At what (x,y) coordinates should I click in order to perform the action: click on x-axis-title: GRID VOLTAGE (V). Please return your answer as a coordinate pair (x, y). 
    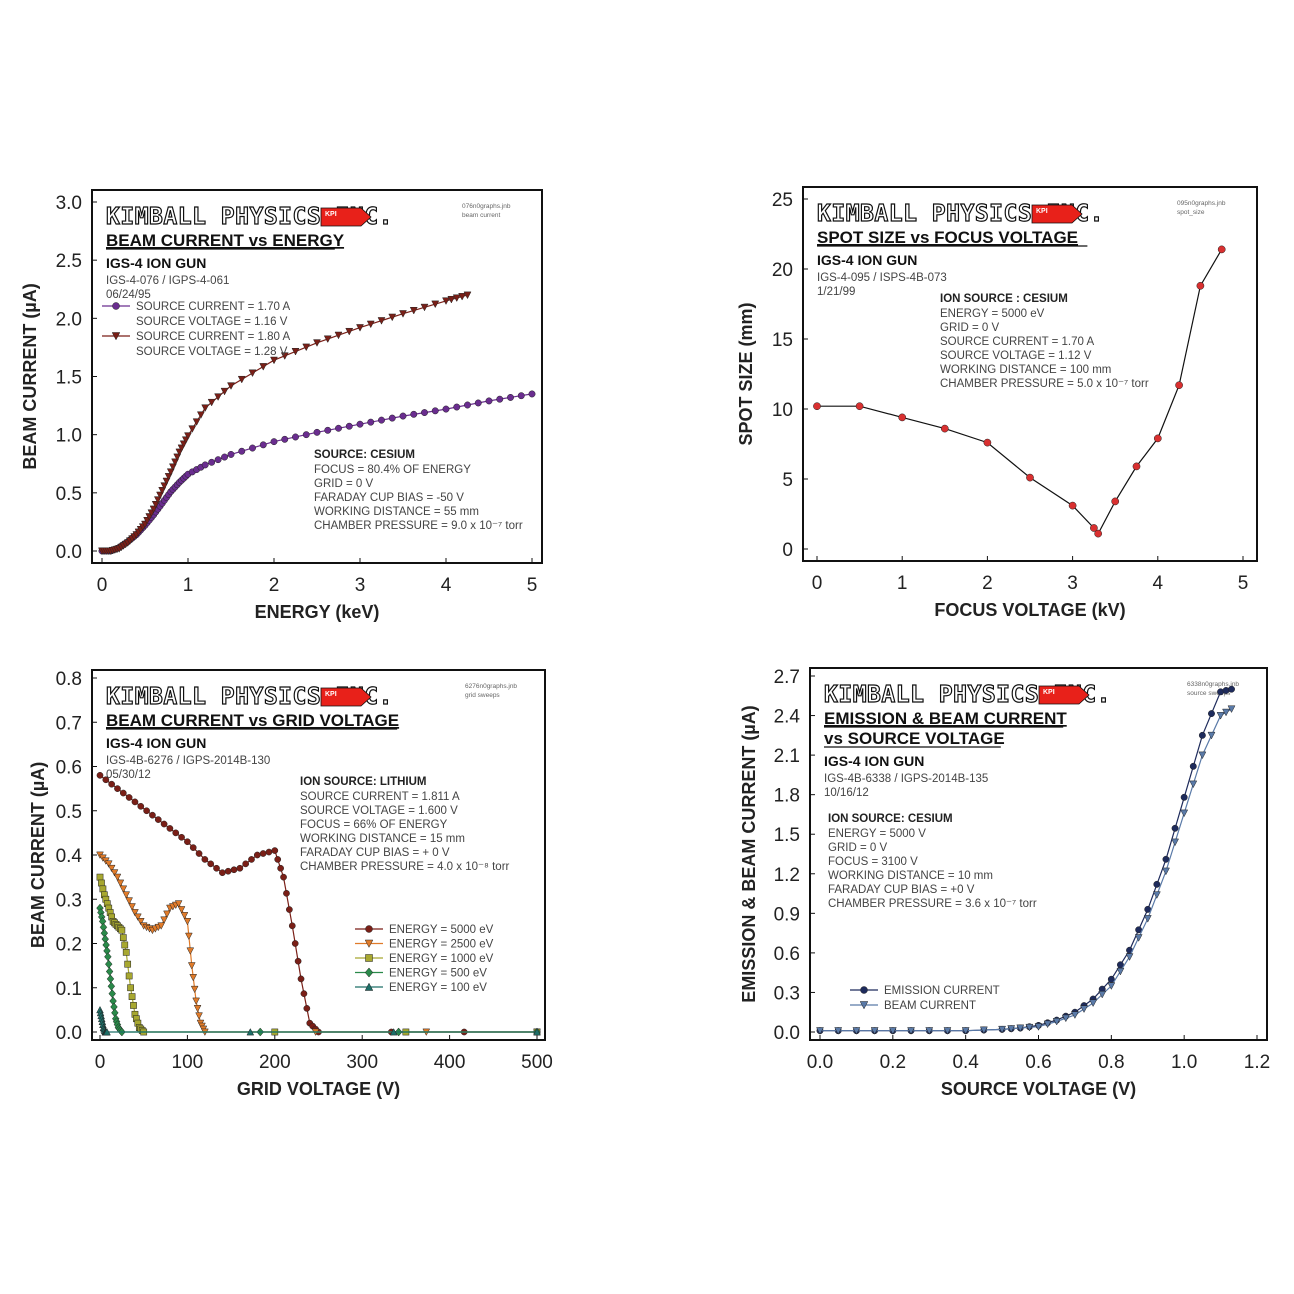
    Looking at the image, I should click on (318, 1089).